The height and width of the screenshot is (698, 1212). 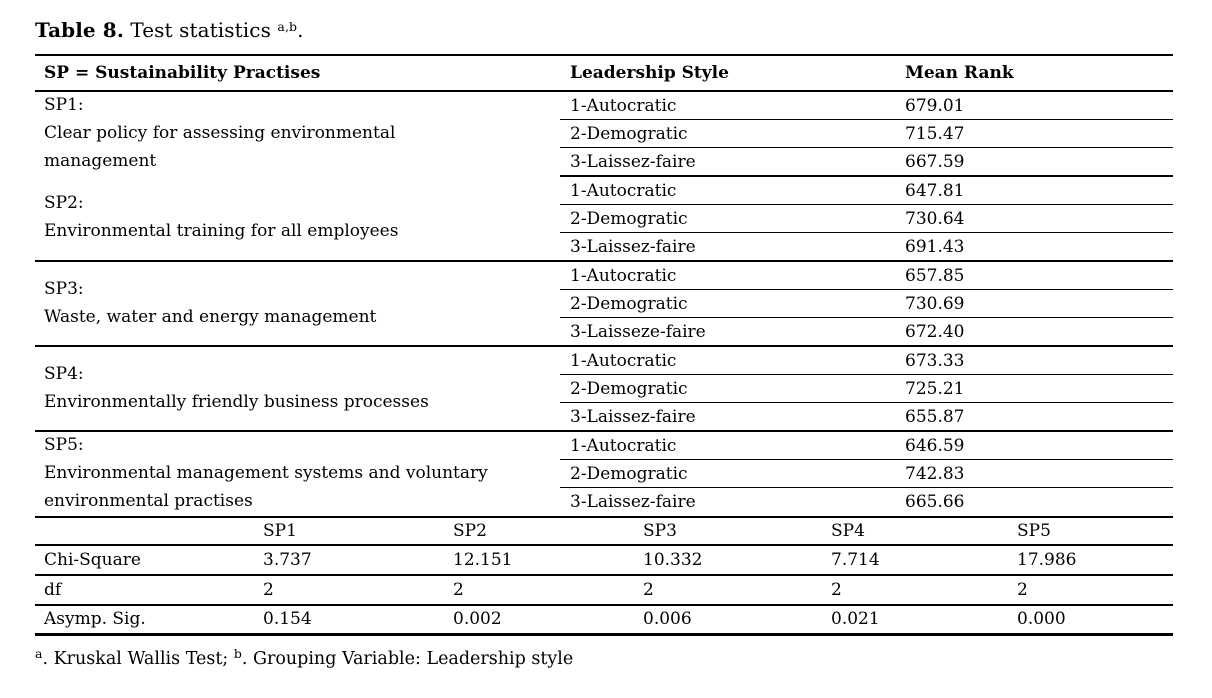 I want to click on stats-corner-cell, so click(x=144, y=531).